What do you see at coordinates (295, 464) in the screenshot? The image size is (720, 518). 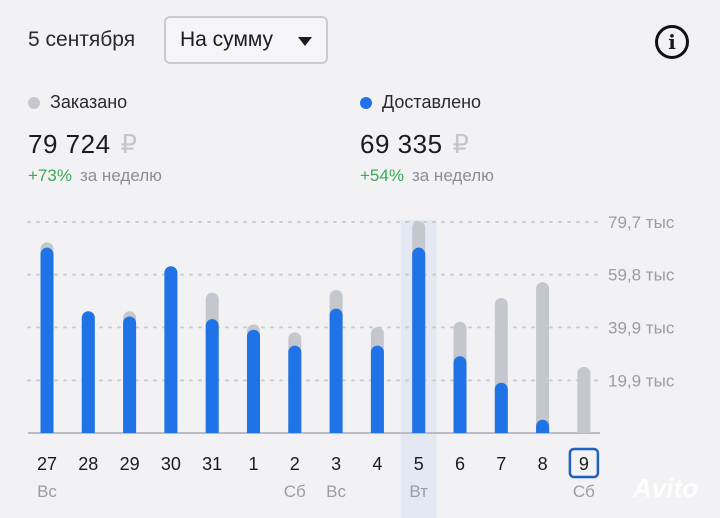 I see `x-tick-label: 2` at bounding box center [295, 464].